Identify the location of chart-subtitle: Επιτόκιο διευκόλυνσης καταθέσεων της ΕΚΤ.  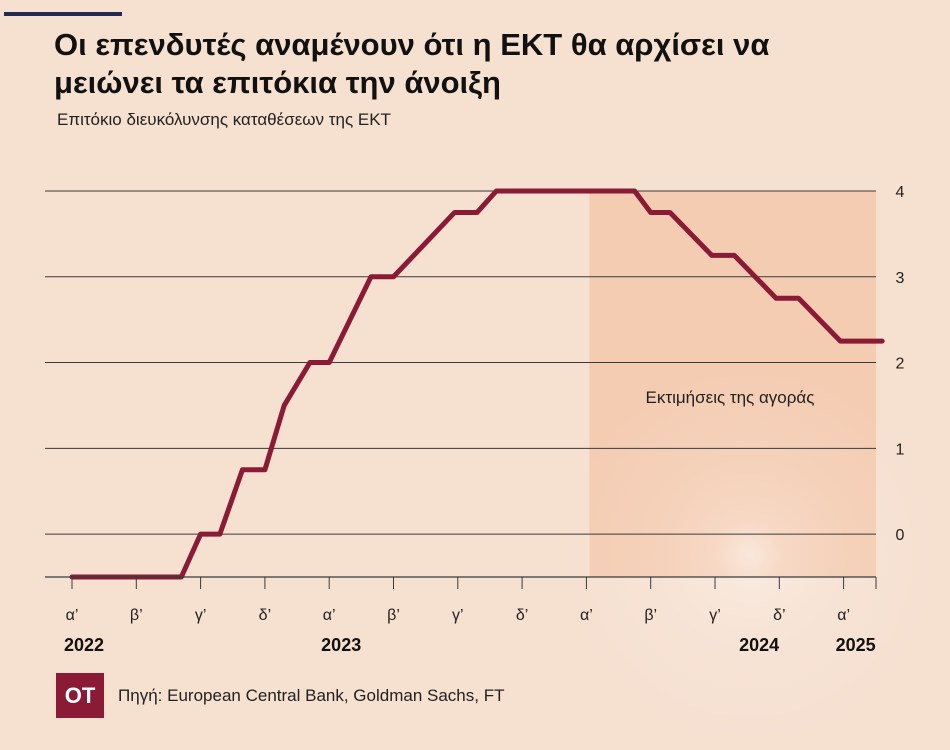
(224, 119).